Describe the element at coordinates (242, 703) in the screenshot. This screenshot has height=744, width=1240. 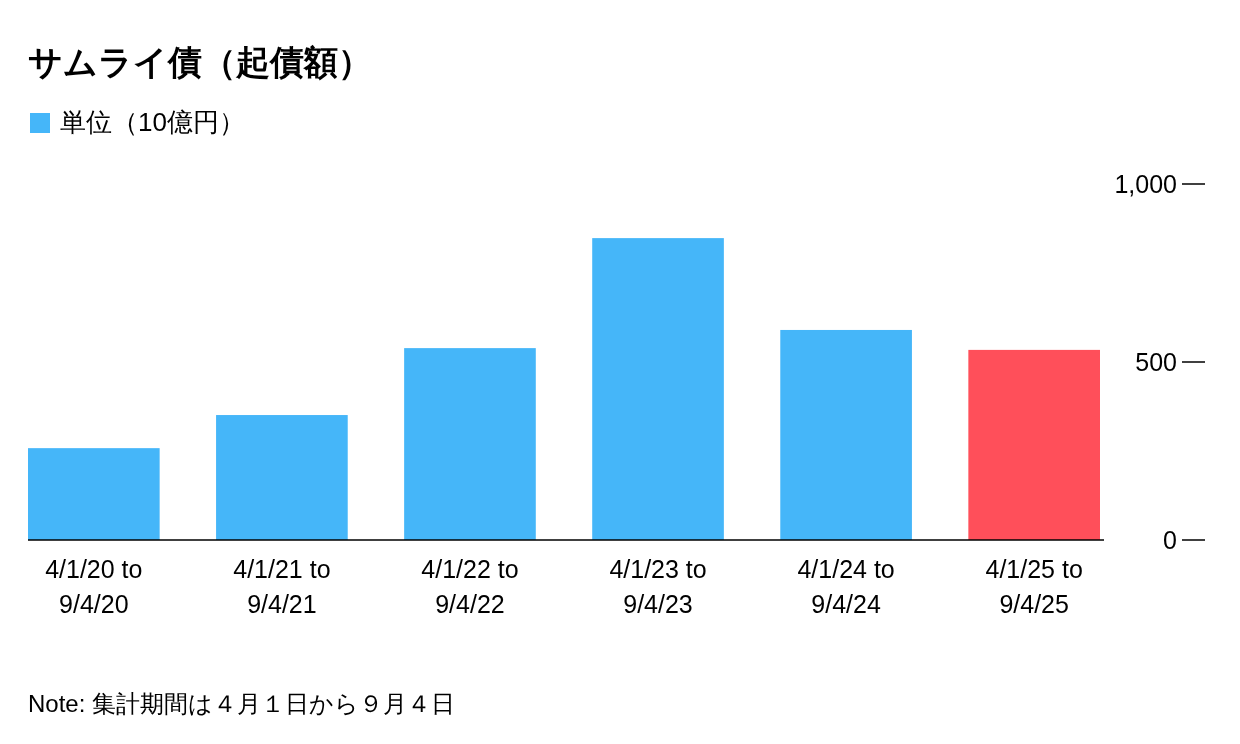
I see `text: Note: 集計期間は４月１日から９月４日` at that location.